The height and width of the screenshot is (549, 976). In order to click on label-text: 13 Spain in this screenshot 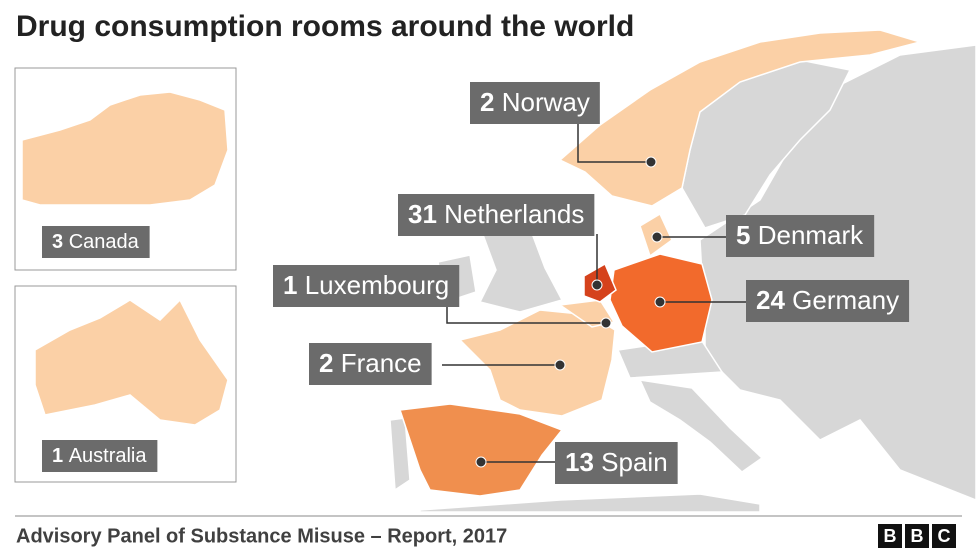, I will do `click(616, 462)`.